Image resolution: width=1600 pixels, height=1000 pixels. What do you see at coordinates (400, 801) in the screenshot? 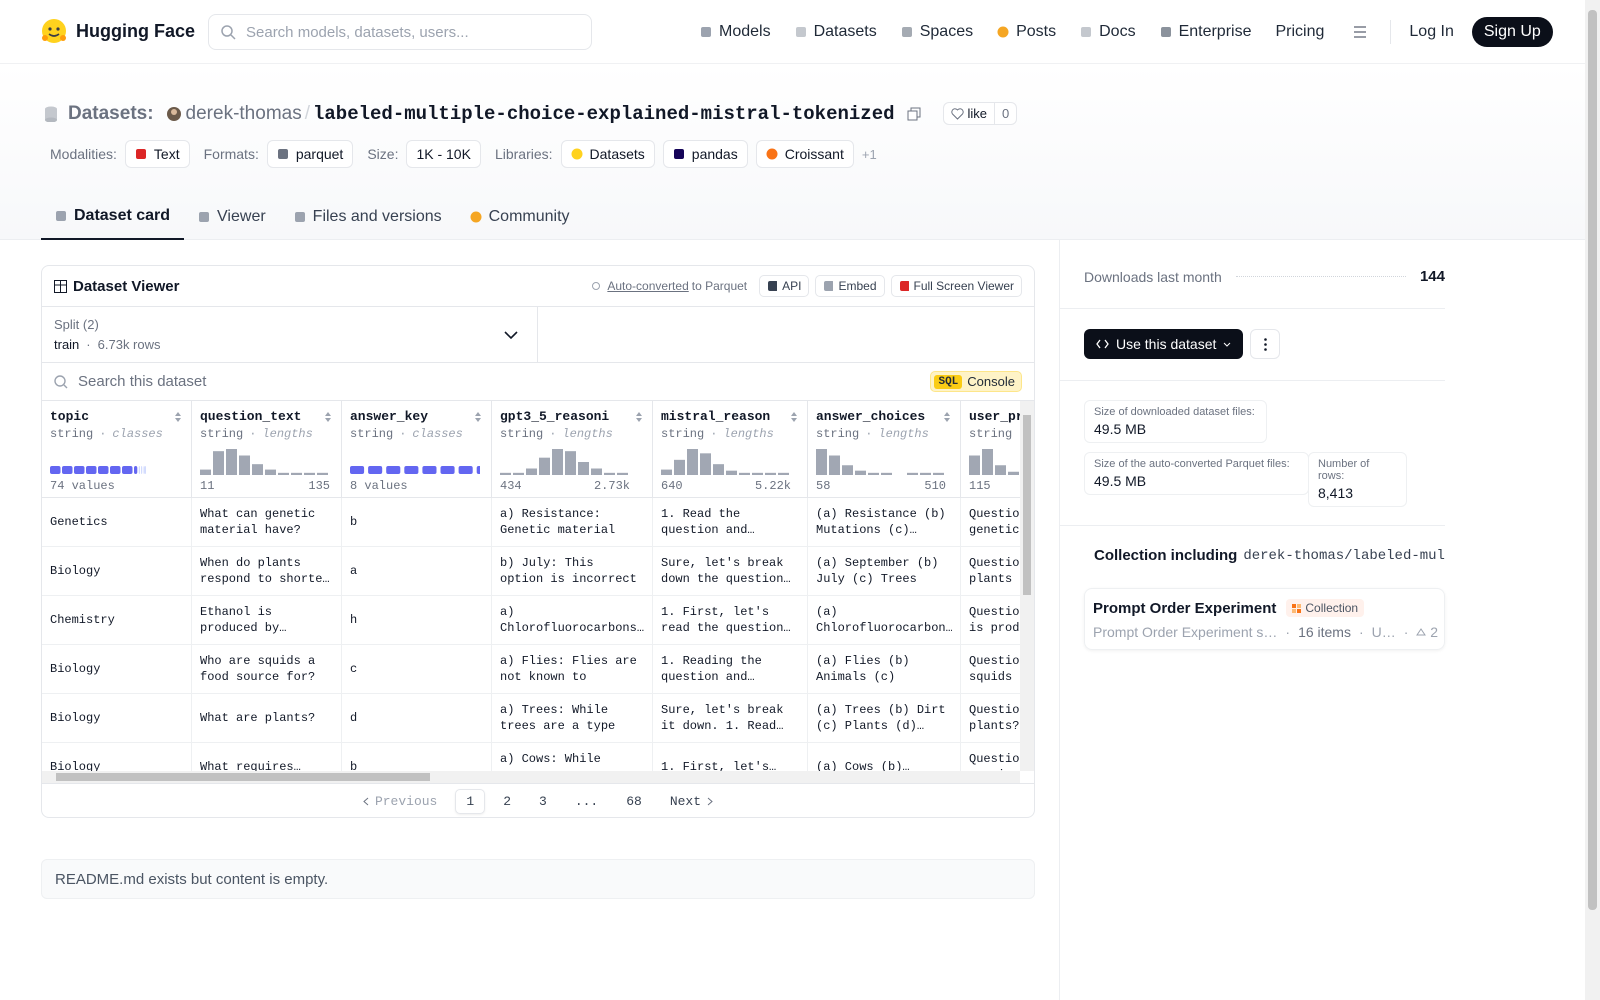
I see `previous-page: Previous` at bounding box center [400, 801].